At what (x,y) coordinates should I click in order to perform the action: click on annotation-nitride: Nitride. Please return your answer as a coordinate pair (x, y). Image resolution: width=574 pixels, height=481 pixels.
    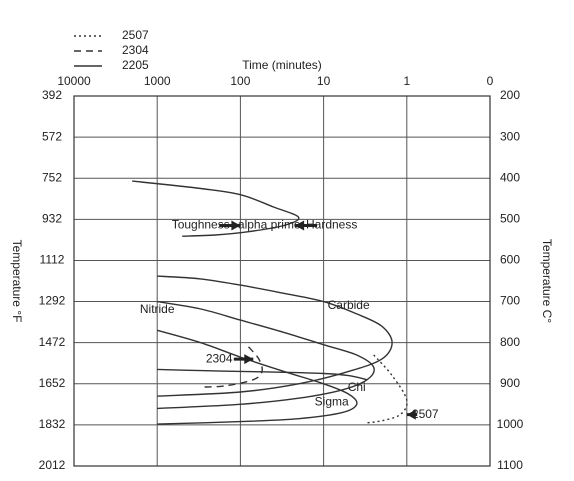
    Looking at the image, I should click on (157, 309).